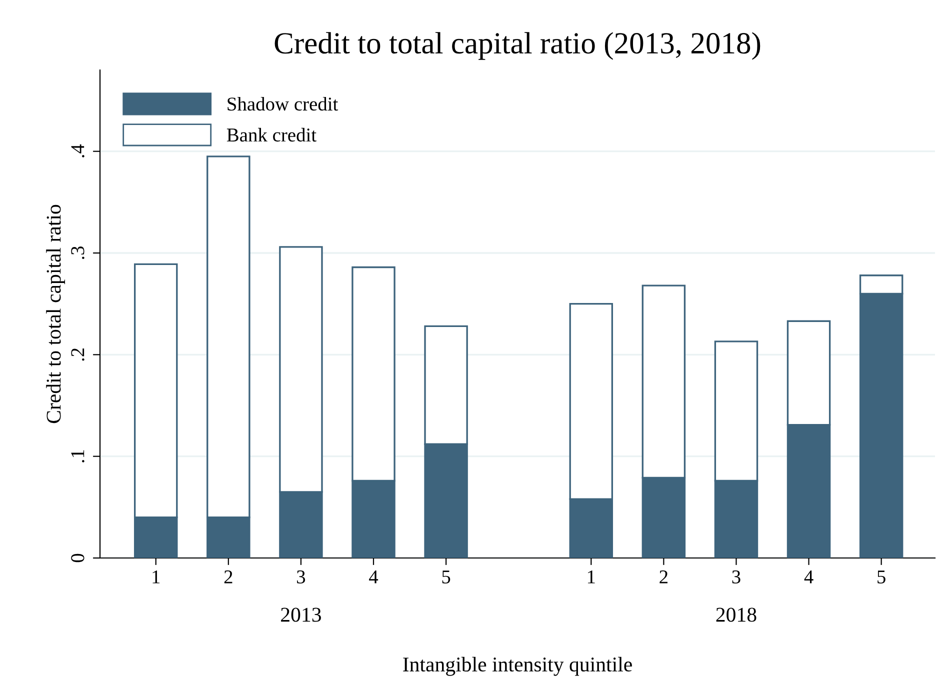 The height and width of the screenshot is (694, 948). I want to click on legend-label: Bank credit, so click(271, 135).